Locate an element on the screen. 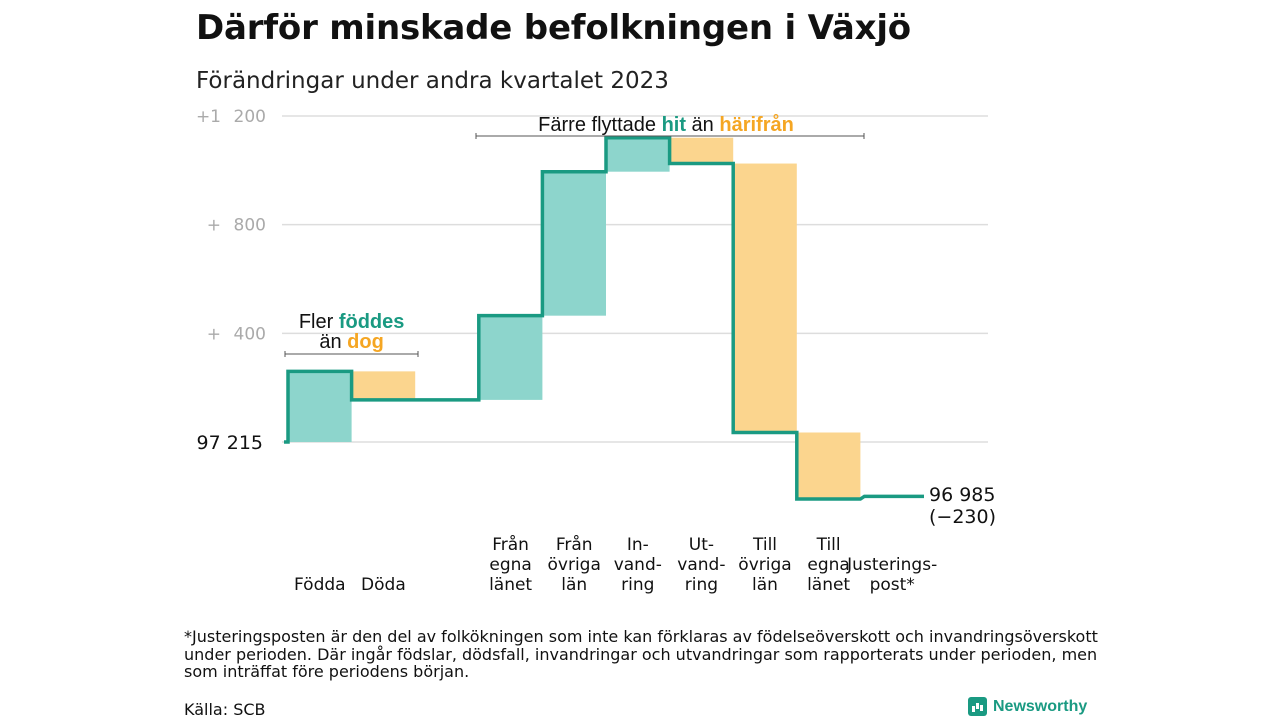  y-tick-label: 200 is located at coordinates (250, 117).